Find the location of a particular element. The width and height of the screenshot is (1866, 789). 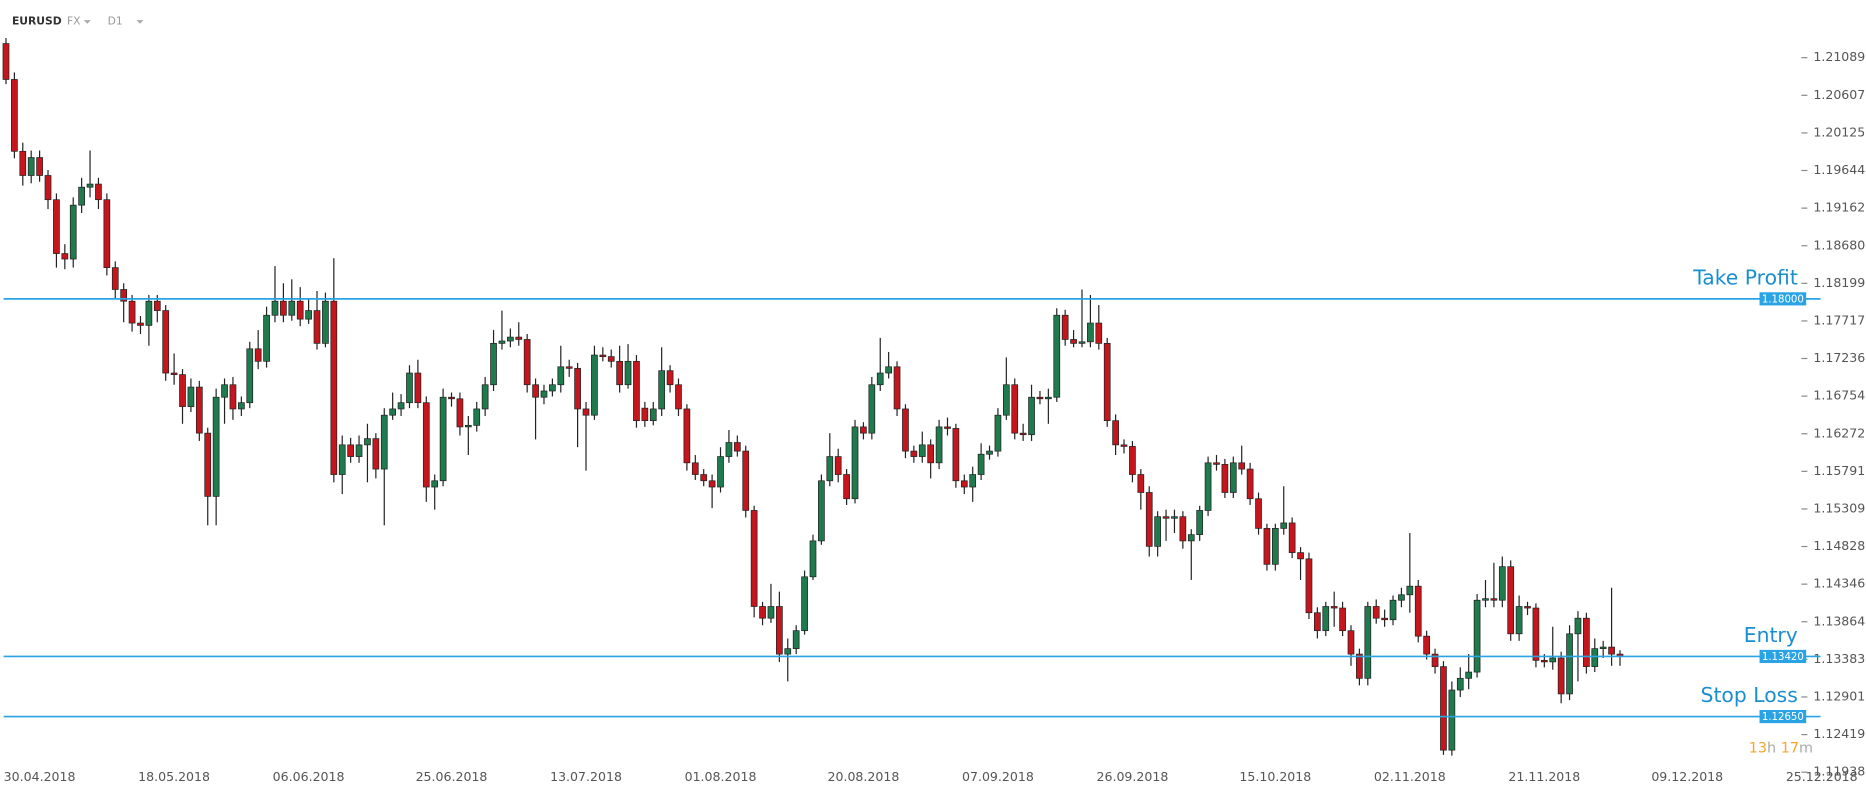

y-tick-label: 1.17717 is located at coordinates (1839, 319).